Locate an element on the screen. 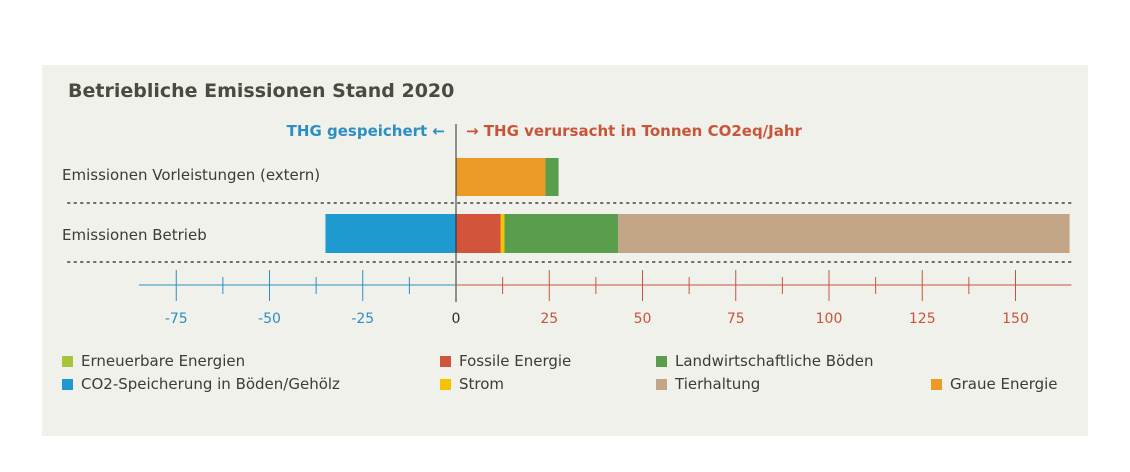 The width and height of the screenshot is (1130, 472). legend-item-co2-speicherung: CO2-Speicherung in Böden/Gehölz is located at coordinates (201, 384).